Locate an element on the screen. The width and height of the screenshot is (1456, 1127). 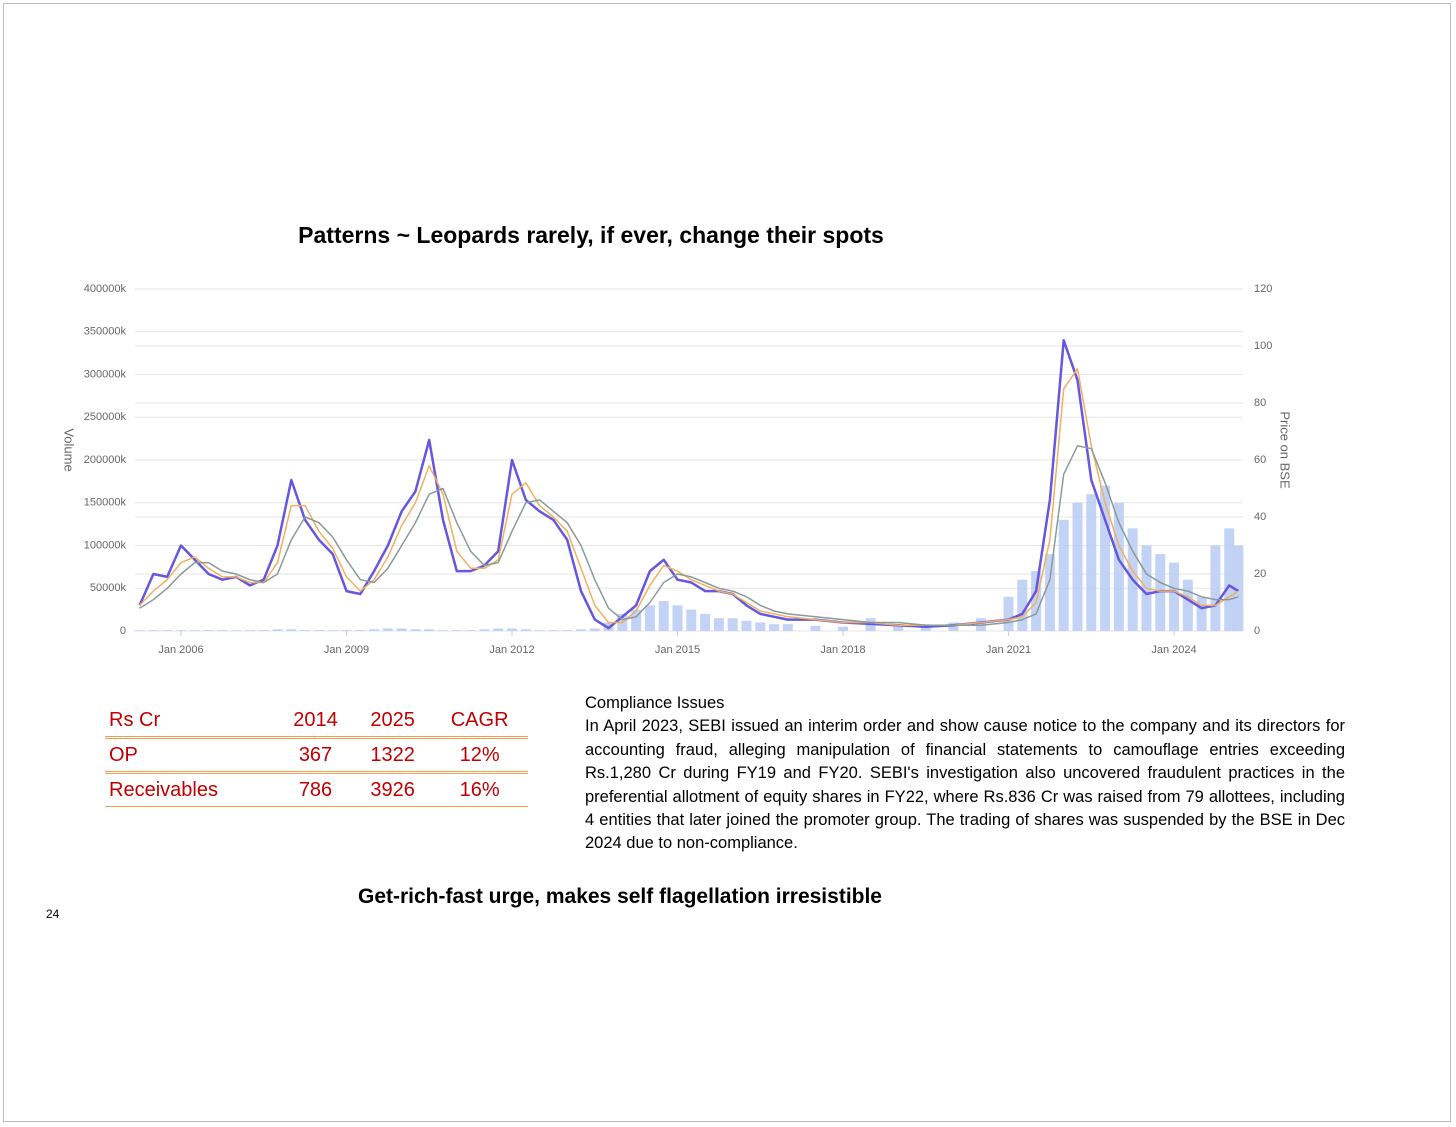
cell: 786 is located at coordinates (315, 789).